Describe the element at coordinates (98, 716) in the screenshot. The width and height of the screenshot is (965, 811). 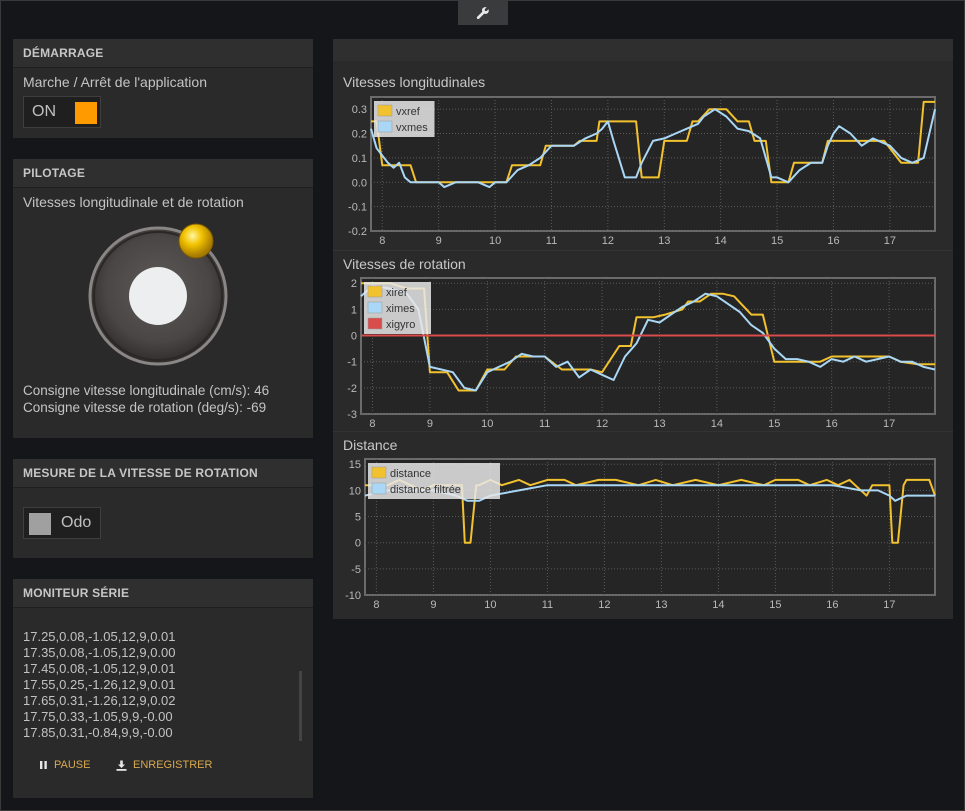
I see `serial-line: 17.75,0.33,-1.05,9,9,-0.00` at that location.